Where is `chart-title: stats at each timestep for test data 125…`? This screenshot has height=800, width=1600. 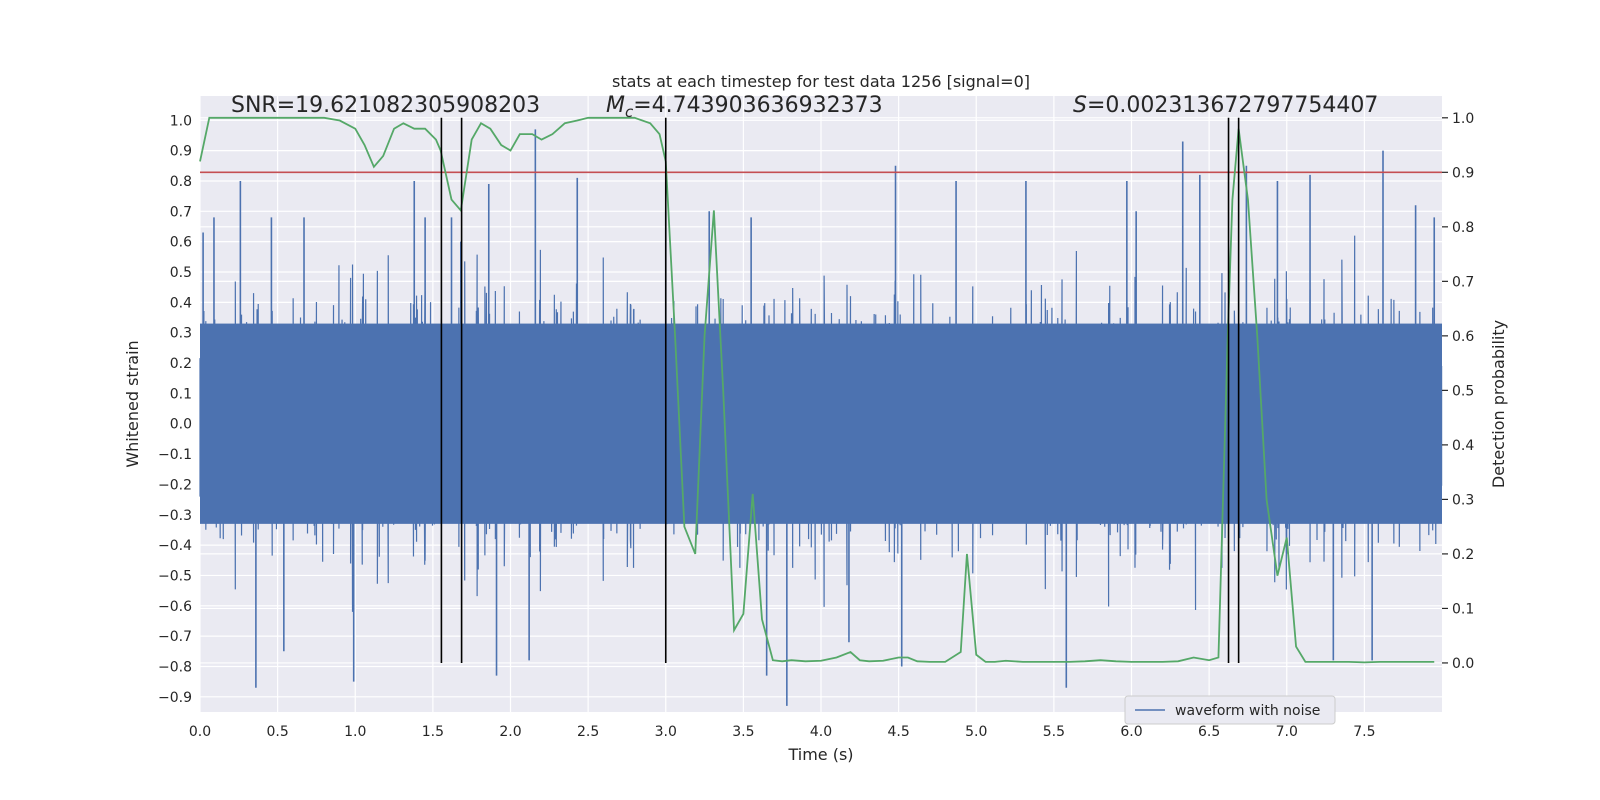
chart-title: stats at each timestep for test data 125… is located at coordinates (821, 81).